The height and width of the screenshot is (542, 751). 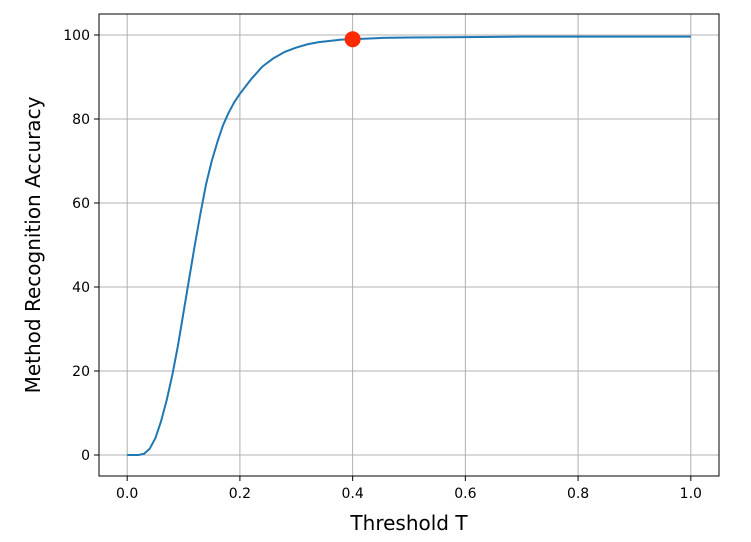 What do you see at coordinates (578, 494) in the screenshot?
I see `x-tick-label: 0.8` at bounding box center [578, 494].